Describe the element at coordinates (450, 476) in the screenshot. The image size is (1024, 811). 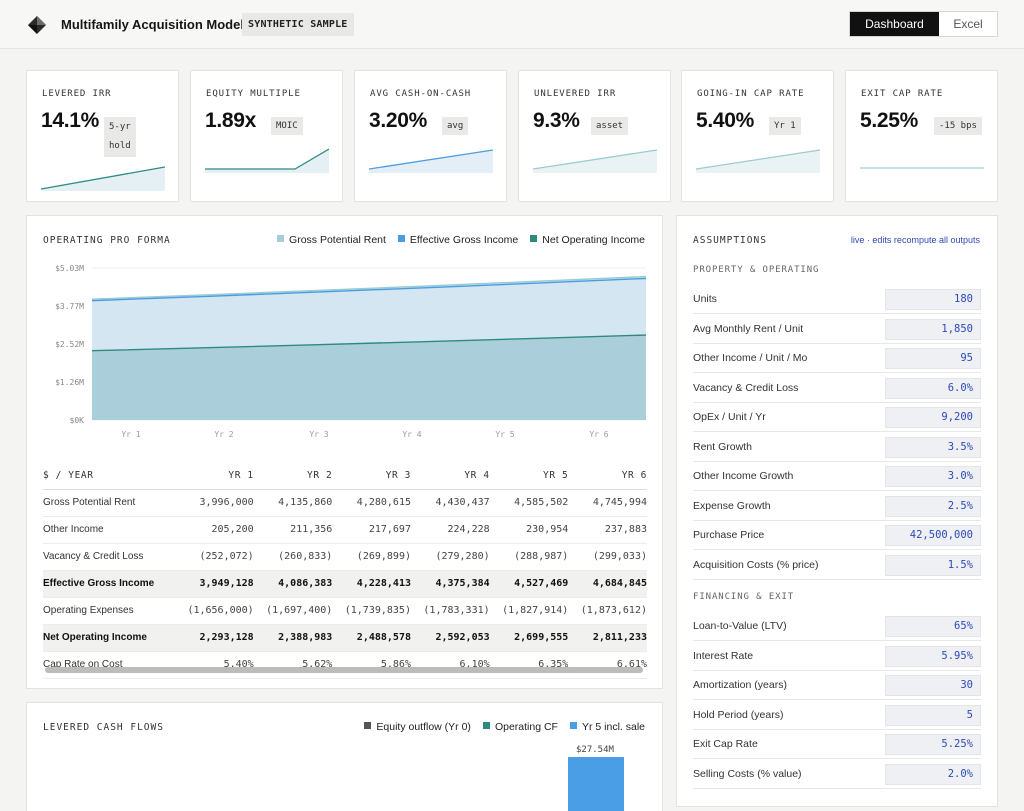
I see `column-header-year: YR 4` at that location.